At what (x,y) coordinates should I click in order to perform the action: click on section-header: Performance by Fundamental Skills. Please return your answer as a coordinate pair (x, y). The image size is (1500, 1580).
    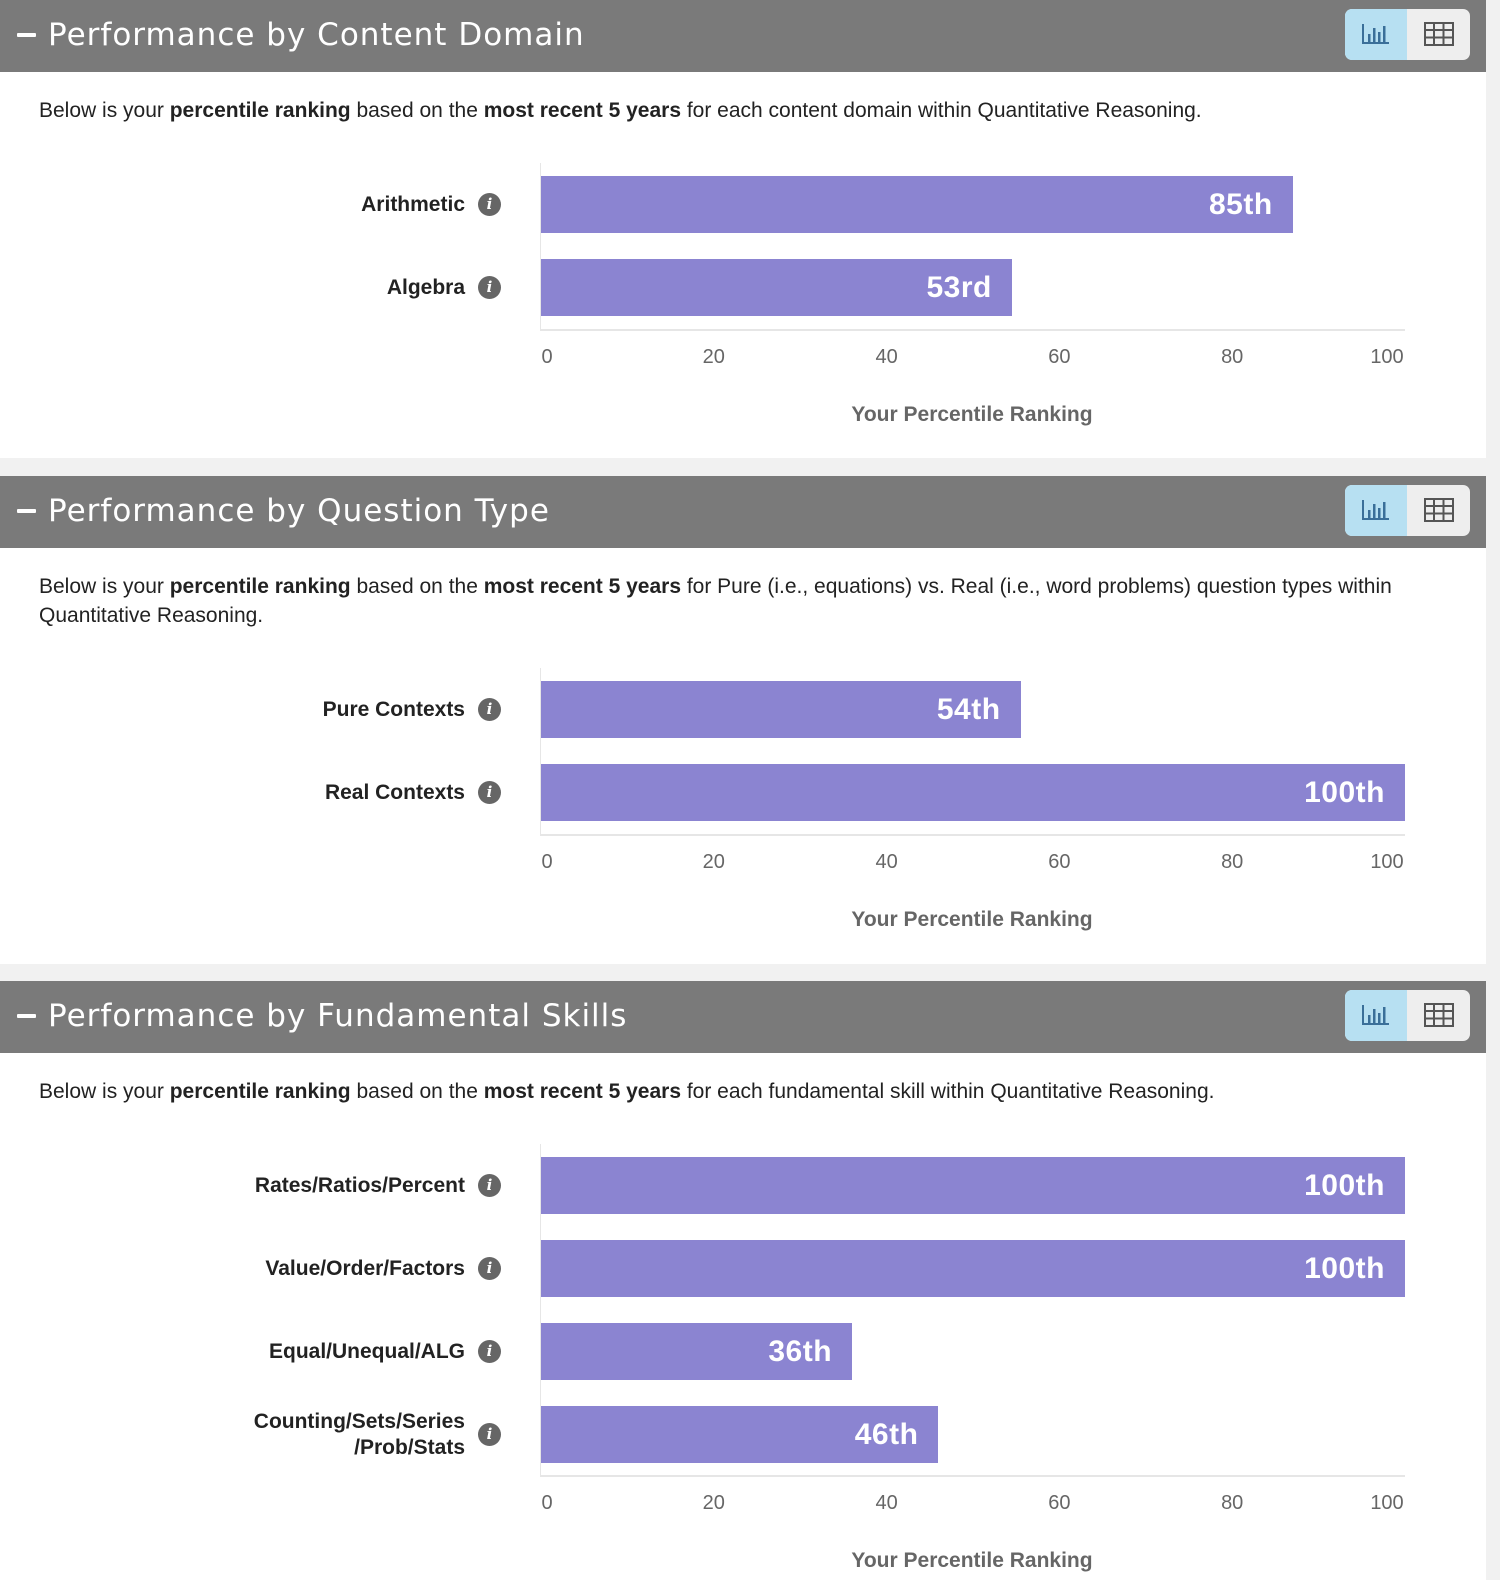
    Looking at the image, I should click on (743, 1017).